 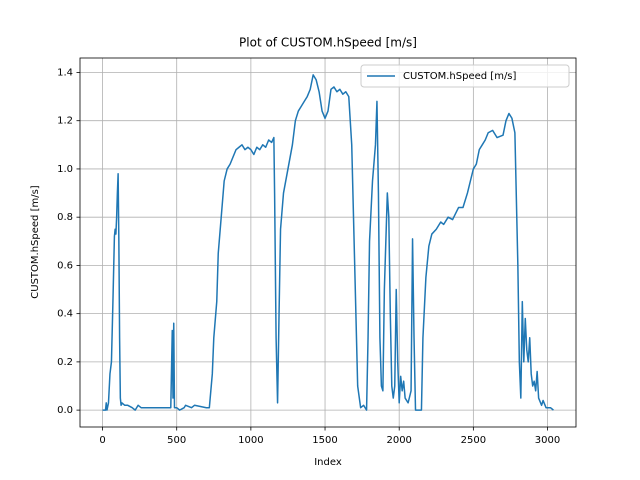 What do you see at coordinates (460, 76) in the screenshot?
I see `legend-label: CUSTOM.hSpeed [m/s]` at bounding box center [460, 76].